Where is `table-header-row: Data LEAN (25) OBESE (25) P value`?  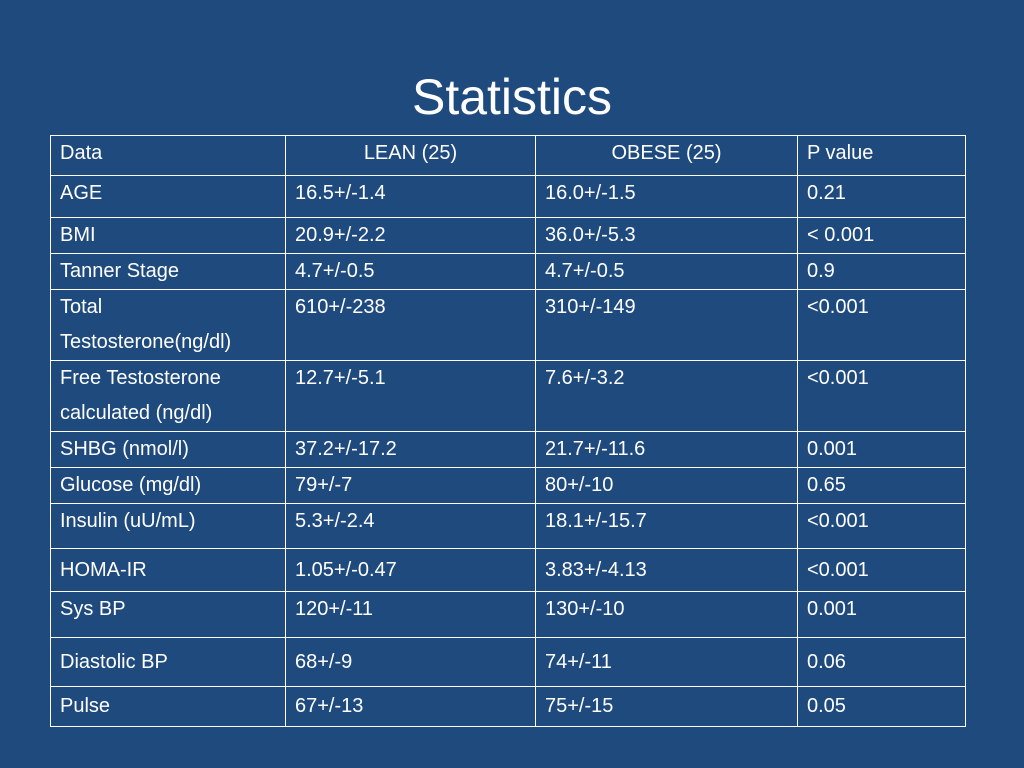 table-header-row: Data LEAN (25) OBESE (25) P value is located at coordinates (508, 155).